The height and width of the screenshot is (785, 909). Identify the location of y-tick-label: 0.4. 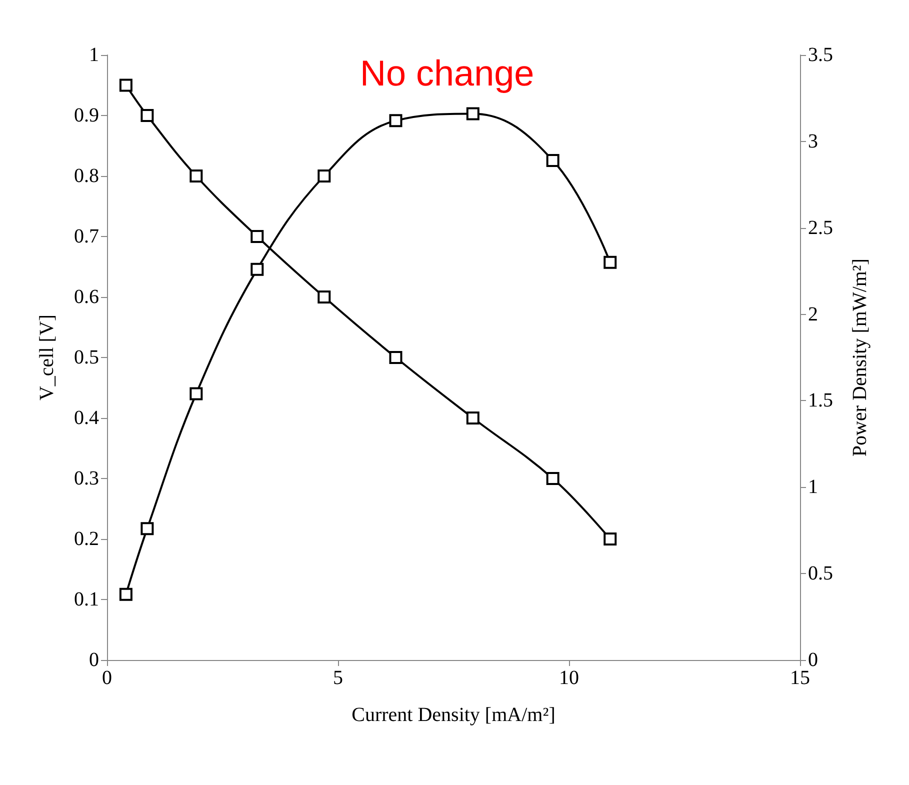
(86, 418).